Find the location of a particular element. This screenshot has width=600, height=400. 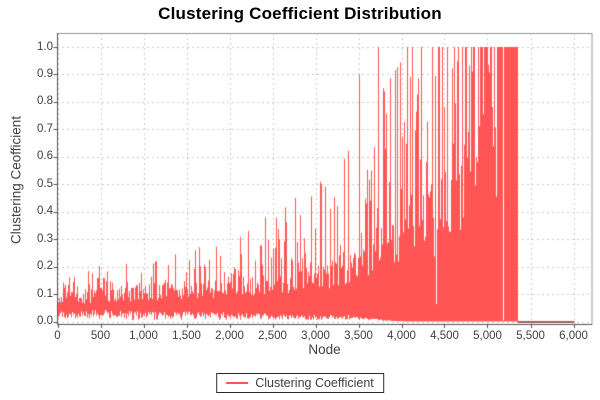

y-tick-label: 1.0 is located at coordinates (45, 46).